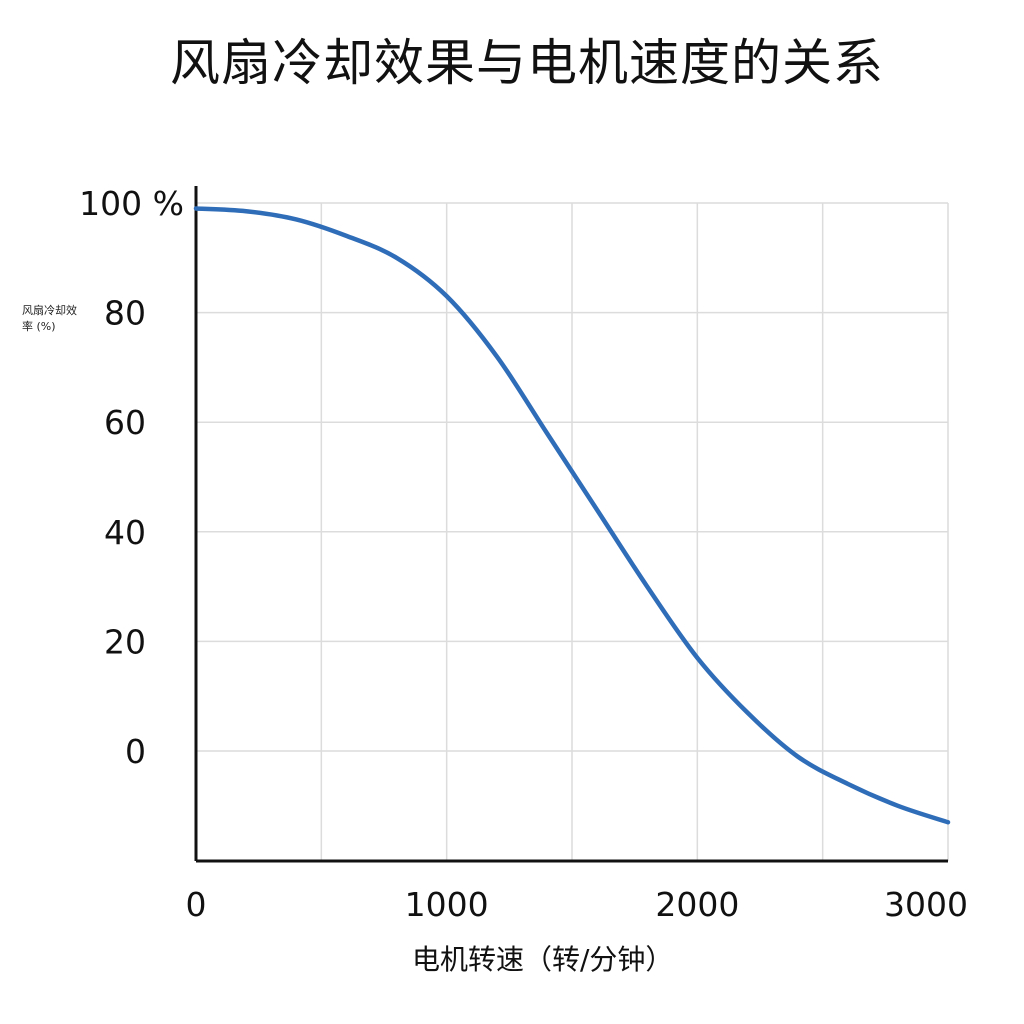 The height and width of the screenshot is (1024, 1024). Describe the element at coordinates (125, 532) in the screenshot. I see `y-tick-label: 40` at that location.